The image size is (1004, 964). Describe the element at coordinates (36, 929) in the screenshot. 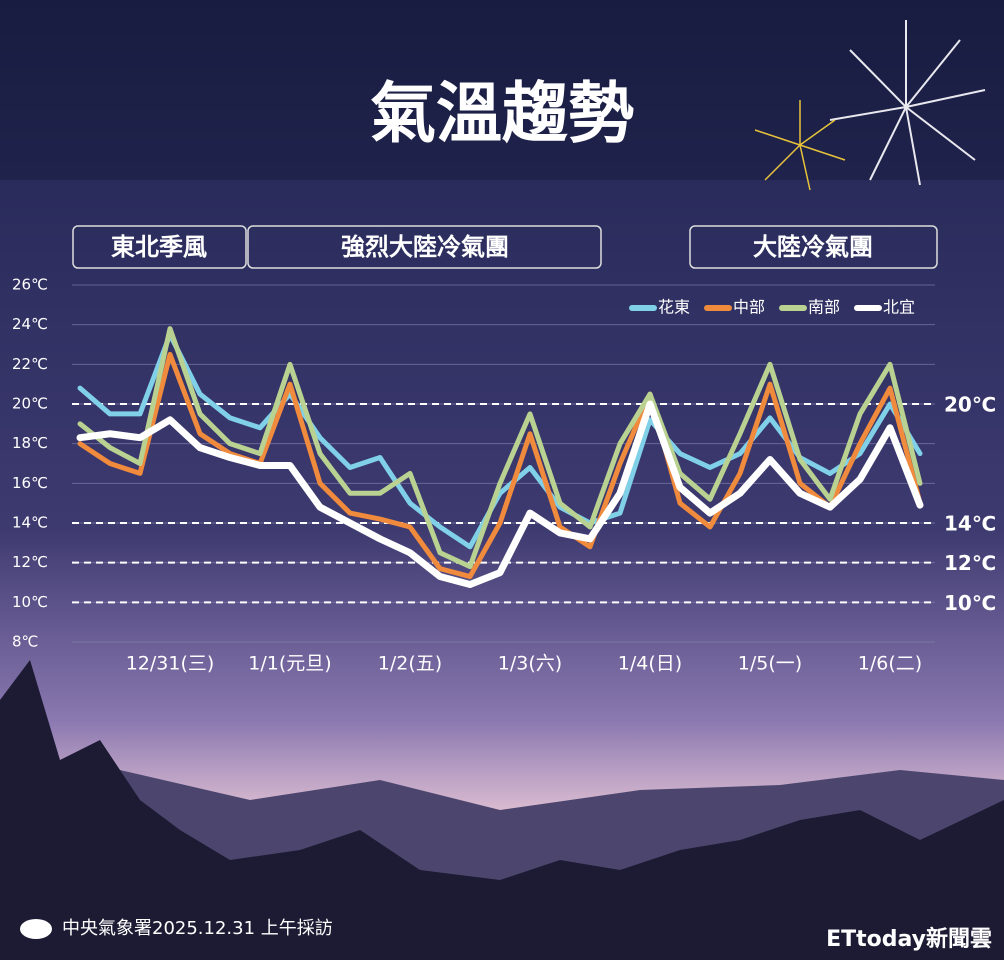

I see `logo` at that location.